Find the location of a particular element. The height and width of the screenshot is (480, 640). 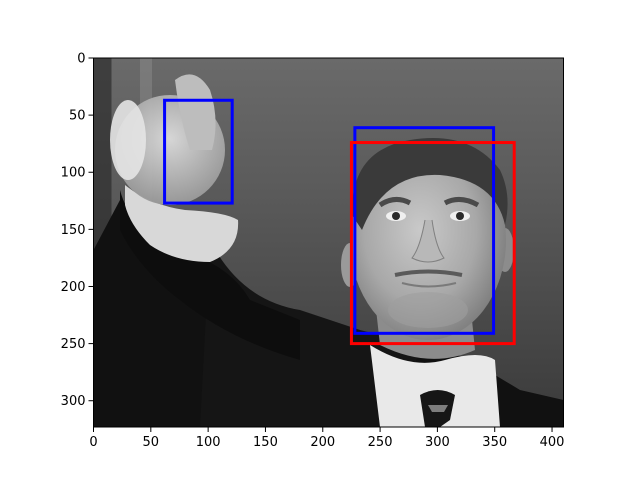

y-tick-label: 50 is located at coordinates (77, 116).